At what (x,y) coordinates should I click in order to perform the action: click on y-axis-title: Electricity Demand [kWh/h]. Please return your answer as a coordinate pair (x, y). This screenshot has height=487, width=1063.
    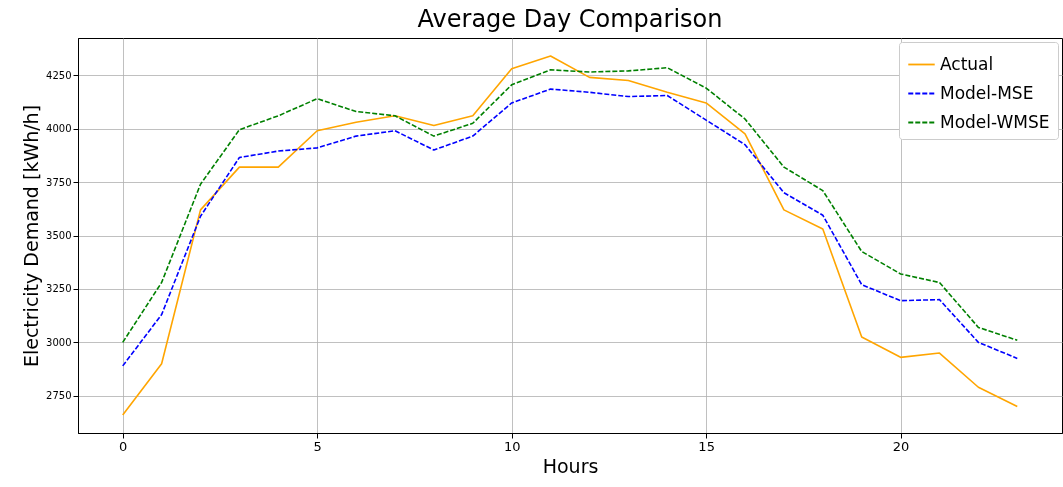
    Looking at the image, I should click on (31, 236).